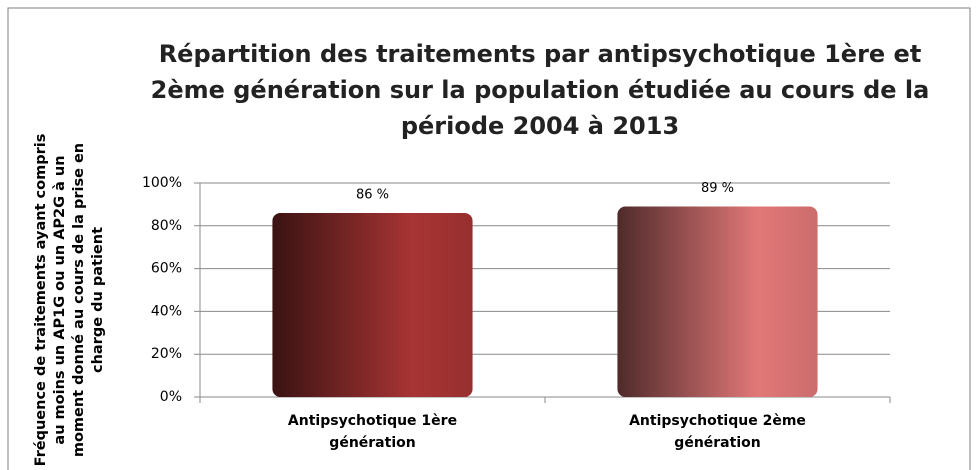  What do you see at coordinates (166, 354) in the screenshot?
I see `y-tick-label: 20%` at bounding box center [166, 354].